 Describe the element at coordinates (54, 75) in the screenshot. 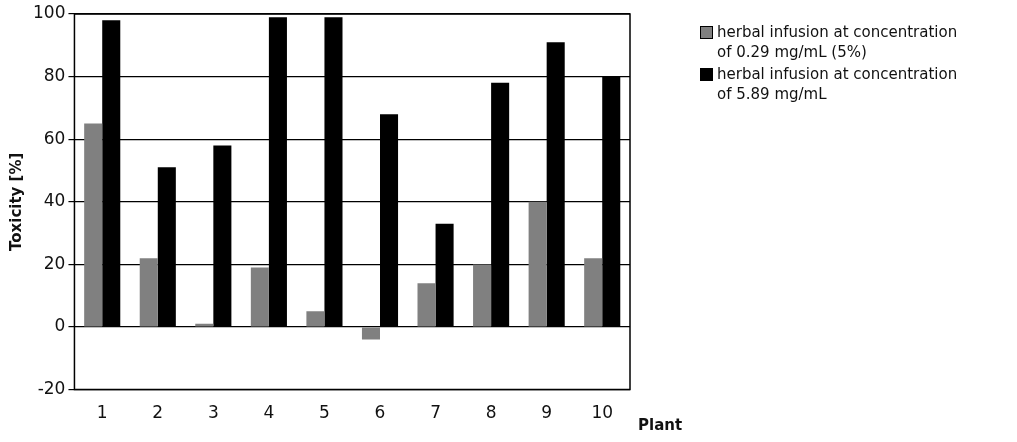

I see `y-tick-label: 80` at that location.